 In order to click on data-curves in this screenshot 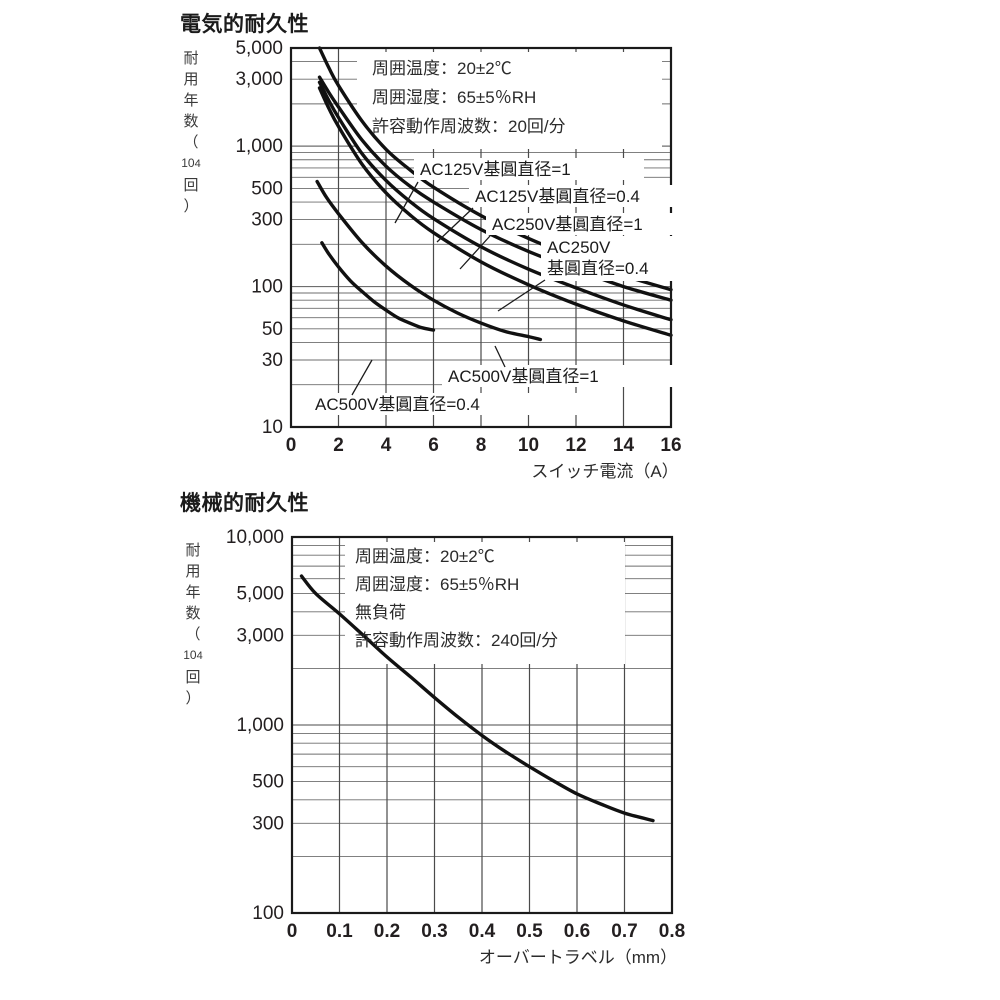, I will do `click(477, 698)`.